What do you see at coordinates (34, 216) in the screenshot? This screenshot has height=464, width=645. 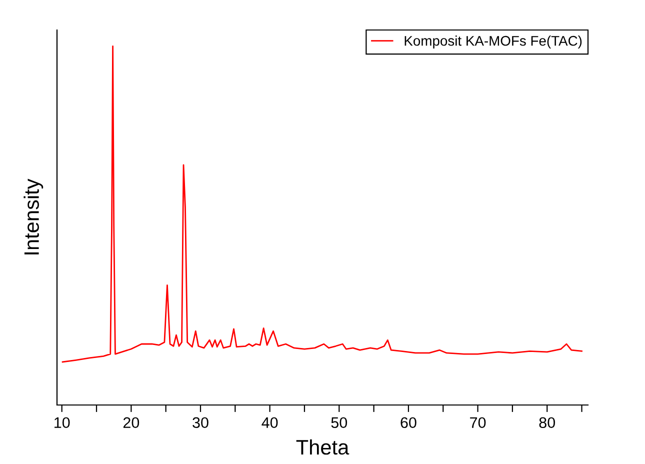 I see `y-axis-title: Intensity` at bounding box center [34, 216].